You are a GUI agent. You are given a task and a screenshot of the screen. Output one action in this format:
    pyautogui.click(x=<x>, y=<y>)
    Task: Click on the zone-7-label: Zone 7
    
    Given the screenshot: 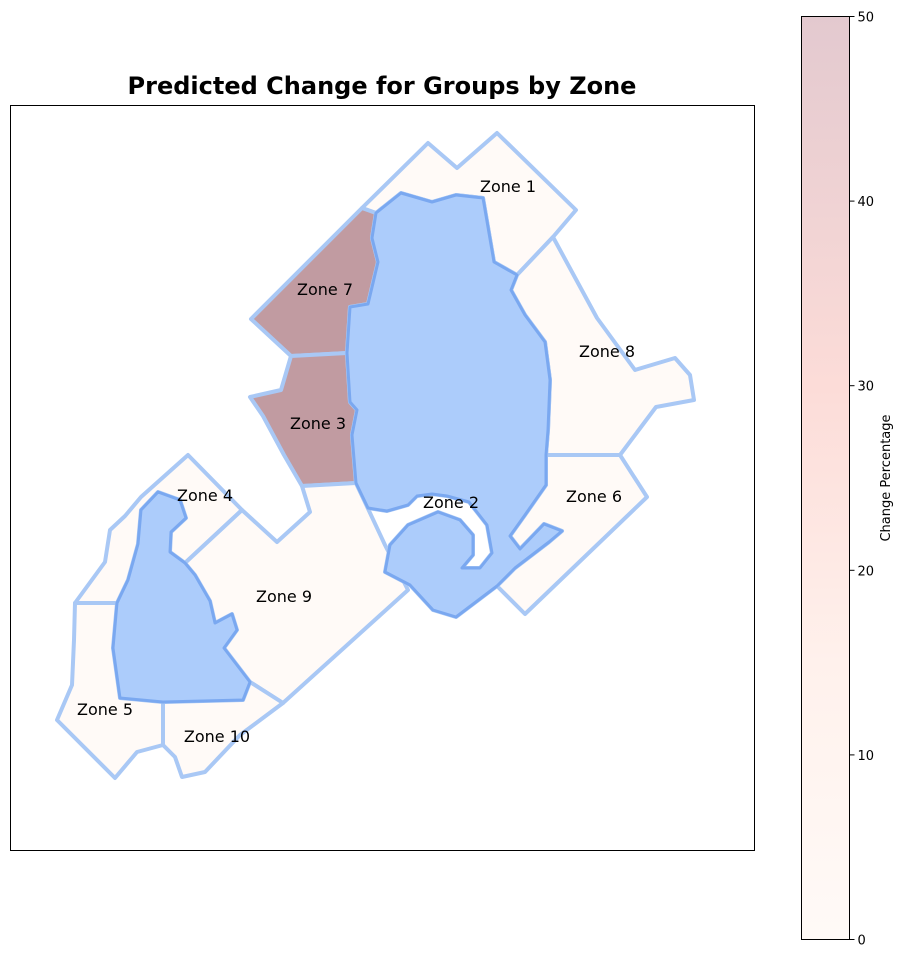 What is the action you would take?
    pyautogui.click(x=325, y=289)
    